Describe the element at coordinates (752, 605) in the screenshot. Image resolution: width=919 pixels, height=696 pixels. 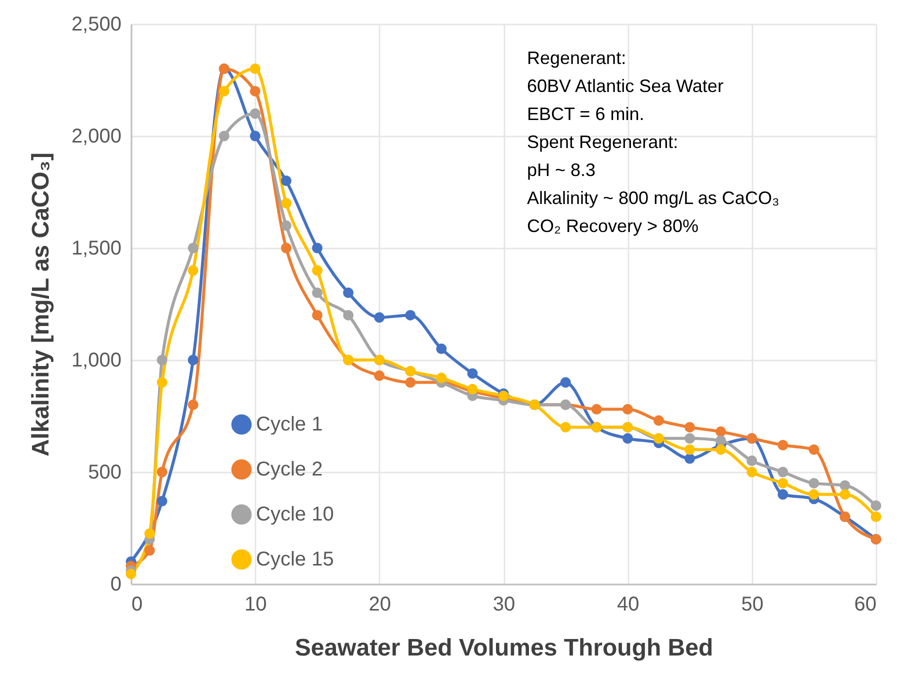
I see `x-tick-label: 50` at that location.